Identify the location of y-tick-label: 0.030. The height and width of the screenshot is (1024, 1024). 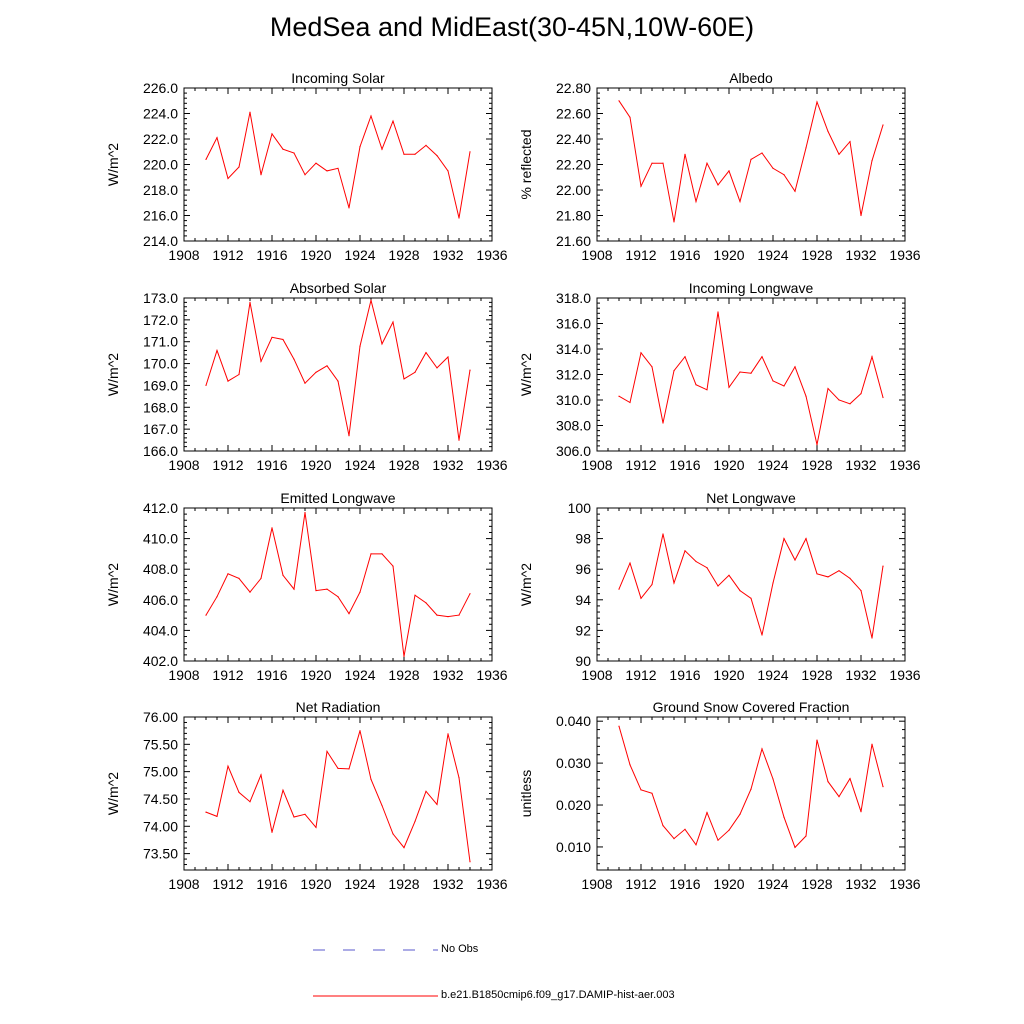
(573, 763).